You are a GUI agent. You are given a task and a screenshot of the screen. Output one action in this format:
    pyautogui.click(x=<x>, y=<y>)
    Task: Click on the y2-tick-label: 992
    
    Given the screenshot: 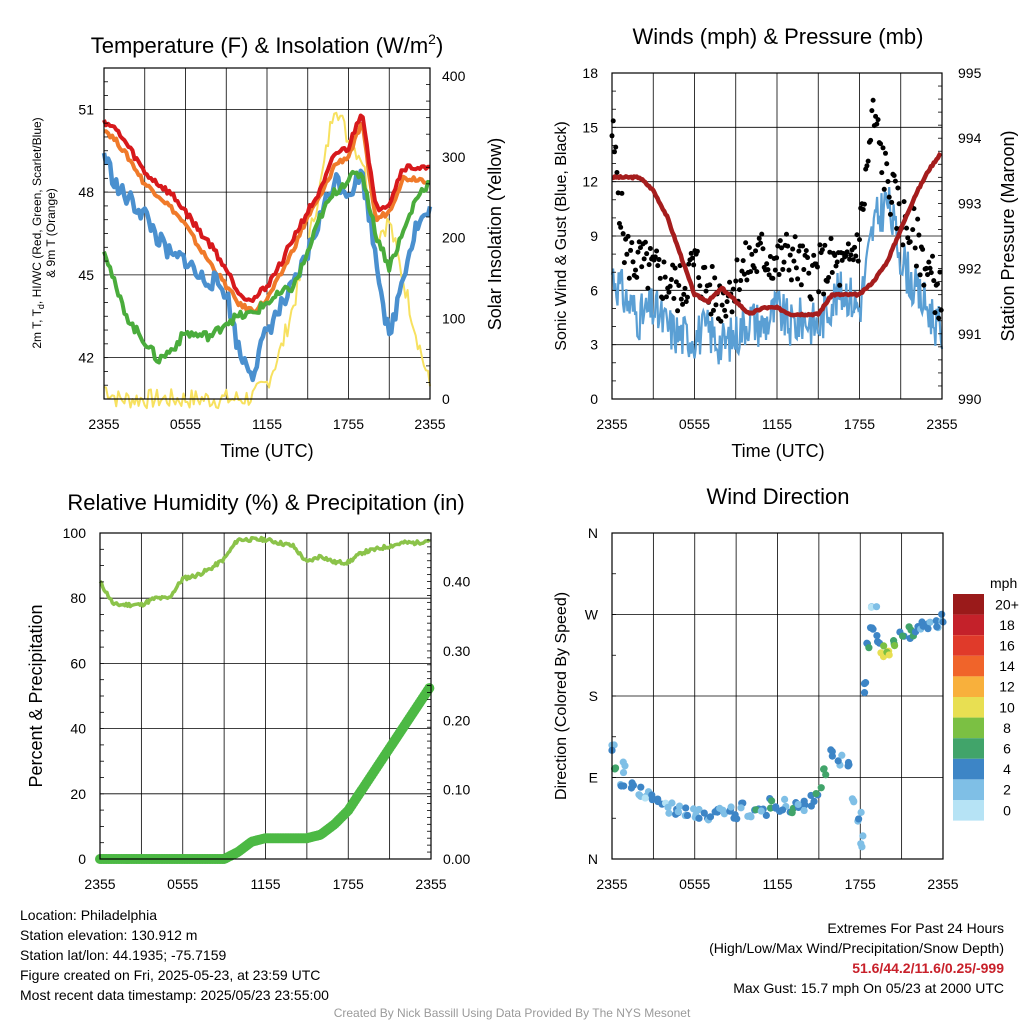 What is the action you would take?
    pyautogui.click(x=970, y=269)
    